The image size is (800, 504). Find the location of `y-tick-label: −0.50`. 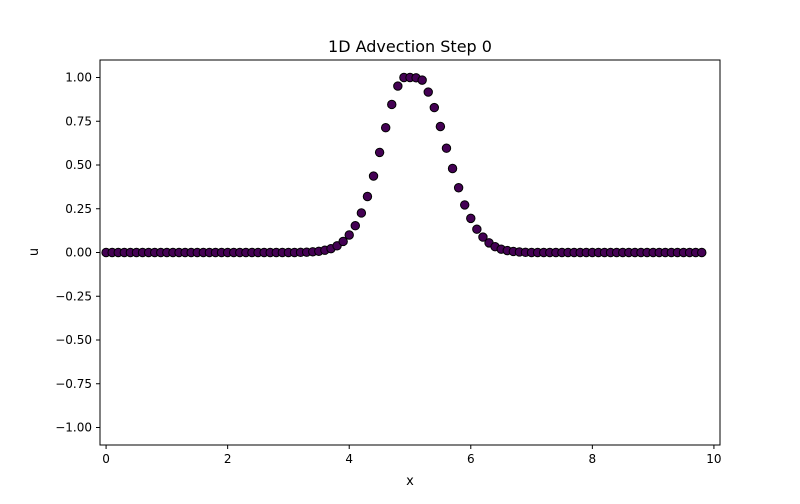

y-tick-label: −0.50 is located at coordinates (73, 340).